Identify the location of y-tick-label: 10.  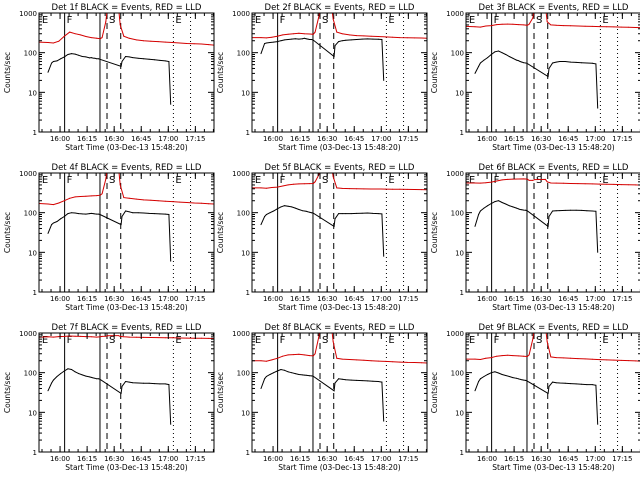
(32, 93).